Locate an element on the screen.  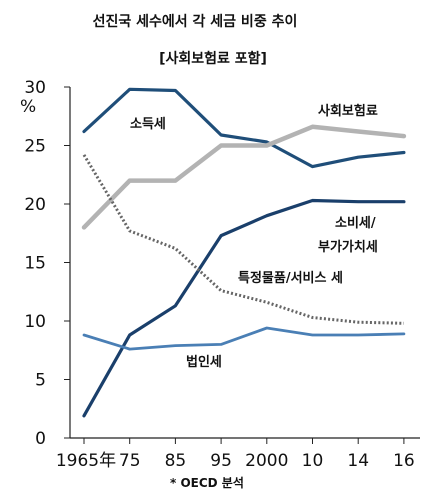
series-label-consumption-tax-1: 소비세/ is located at coordinates (355, 223).